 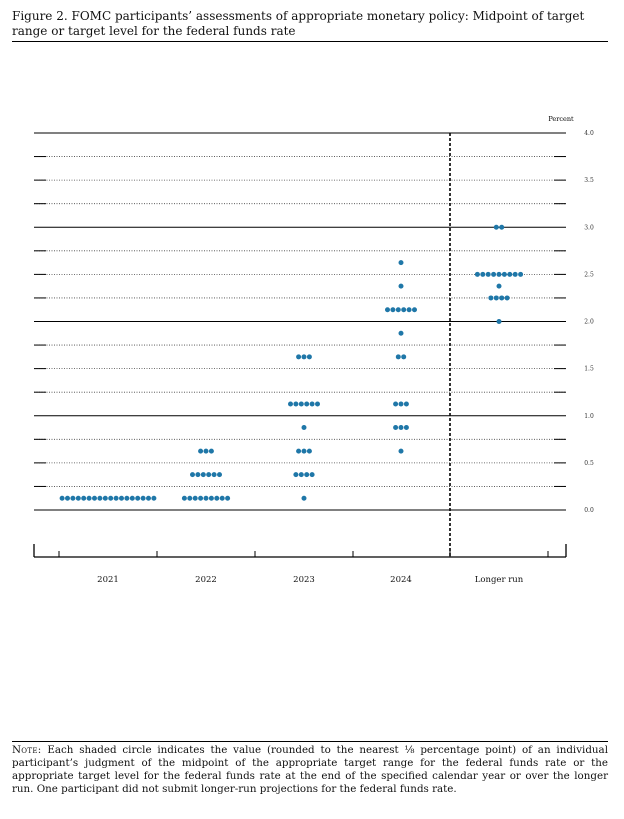 I want to click on y-tick-labels: 0.0 0.5 1.0 1.5 2.0 2.5 3.0 3.5 4.0, so click(x=589, y=322).